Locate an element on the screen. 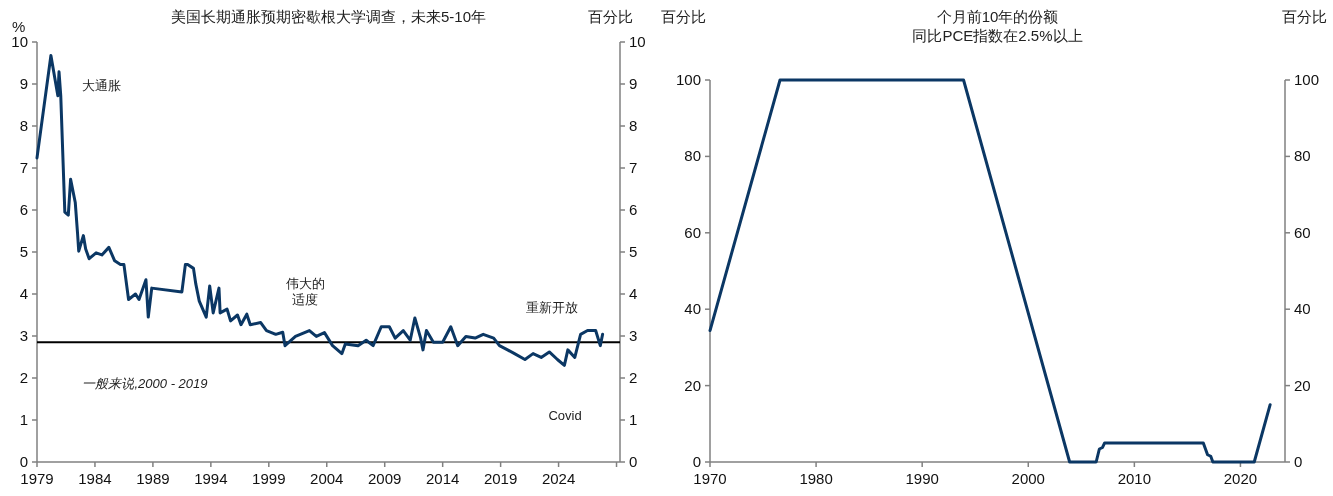 The width and height of the screenshot is (1333, 496). y-tick-label: 5 is located at coordinates (23, 251).